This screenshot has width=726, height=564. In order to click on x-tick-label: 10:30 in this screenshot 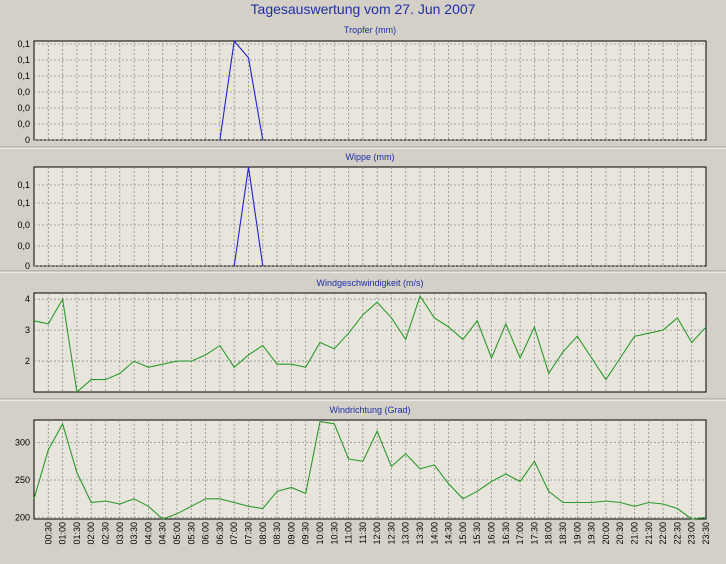, I will do `click(334, 533)`.